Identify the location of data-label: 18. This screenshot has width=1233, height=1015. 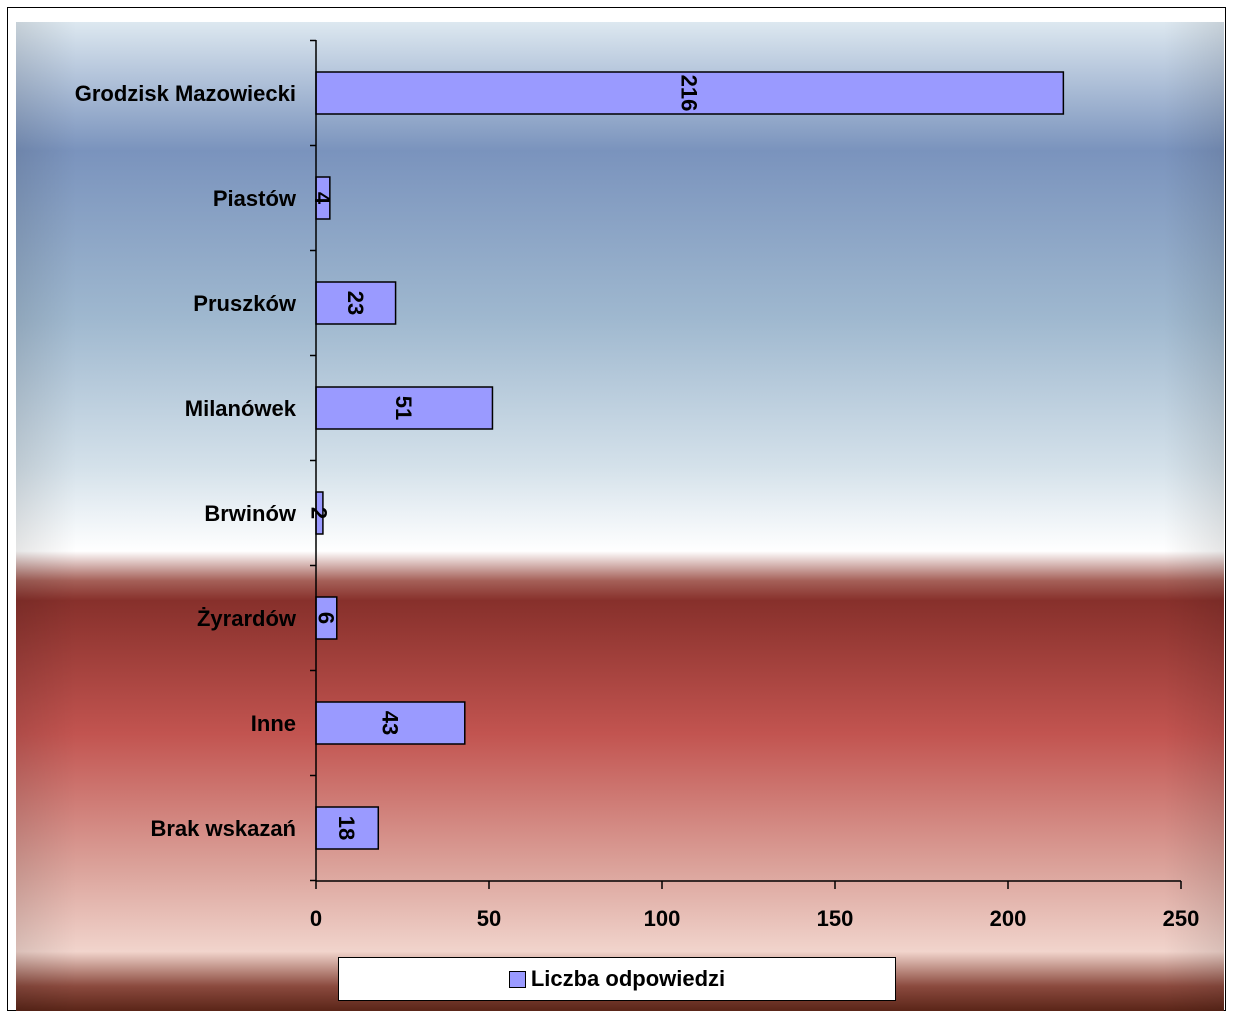
(346, 828).